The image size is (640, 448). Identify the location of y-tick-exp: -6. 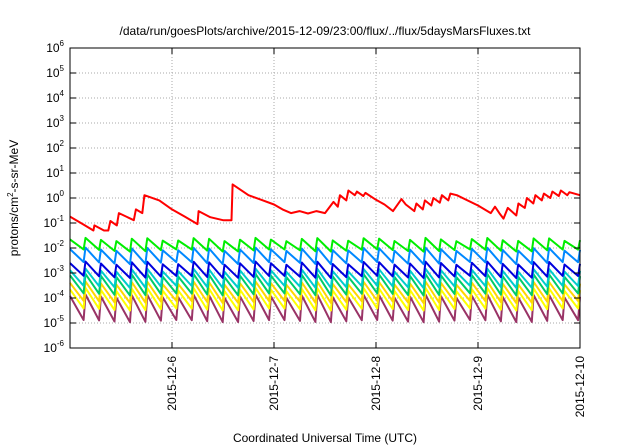
(61, 343).